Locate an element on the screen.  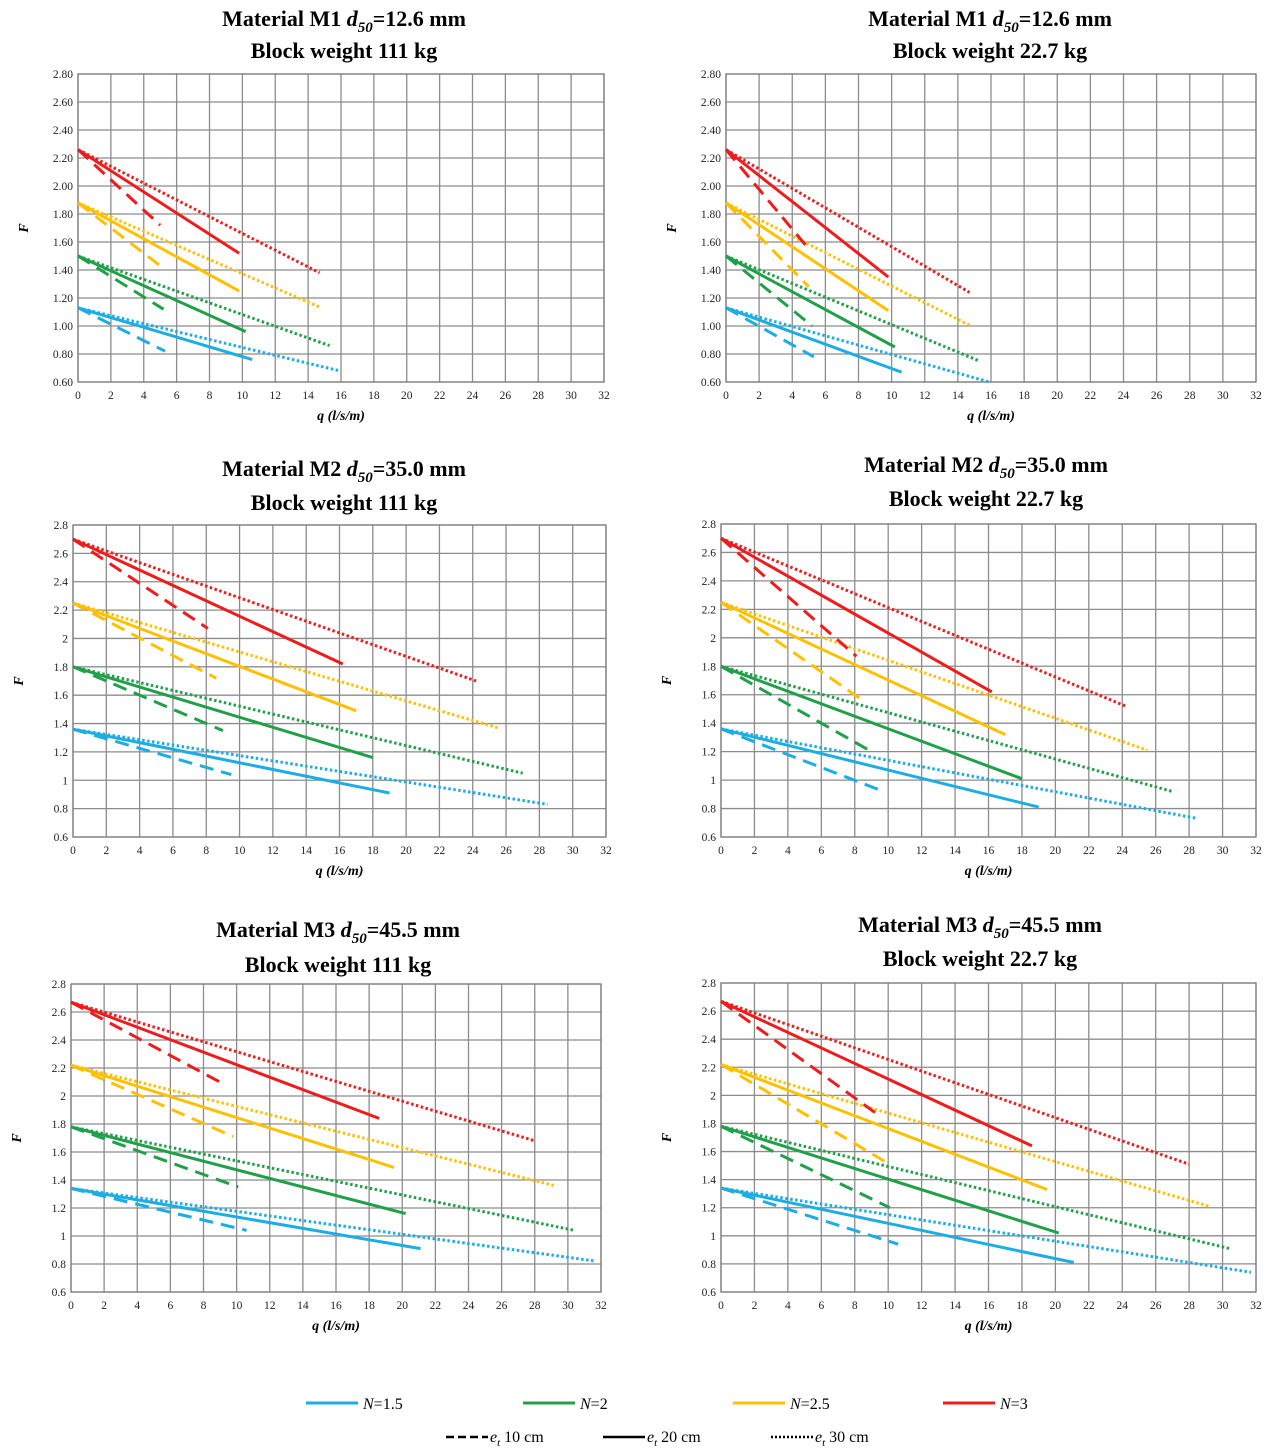
y-tick-label: 1.80 is located at coordinates (63, 215).